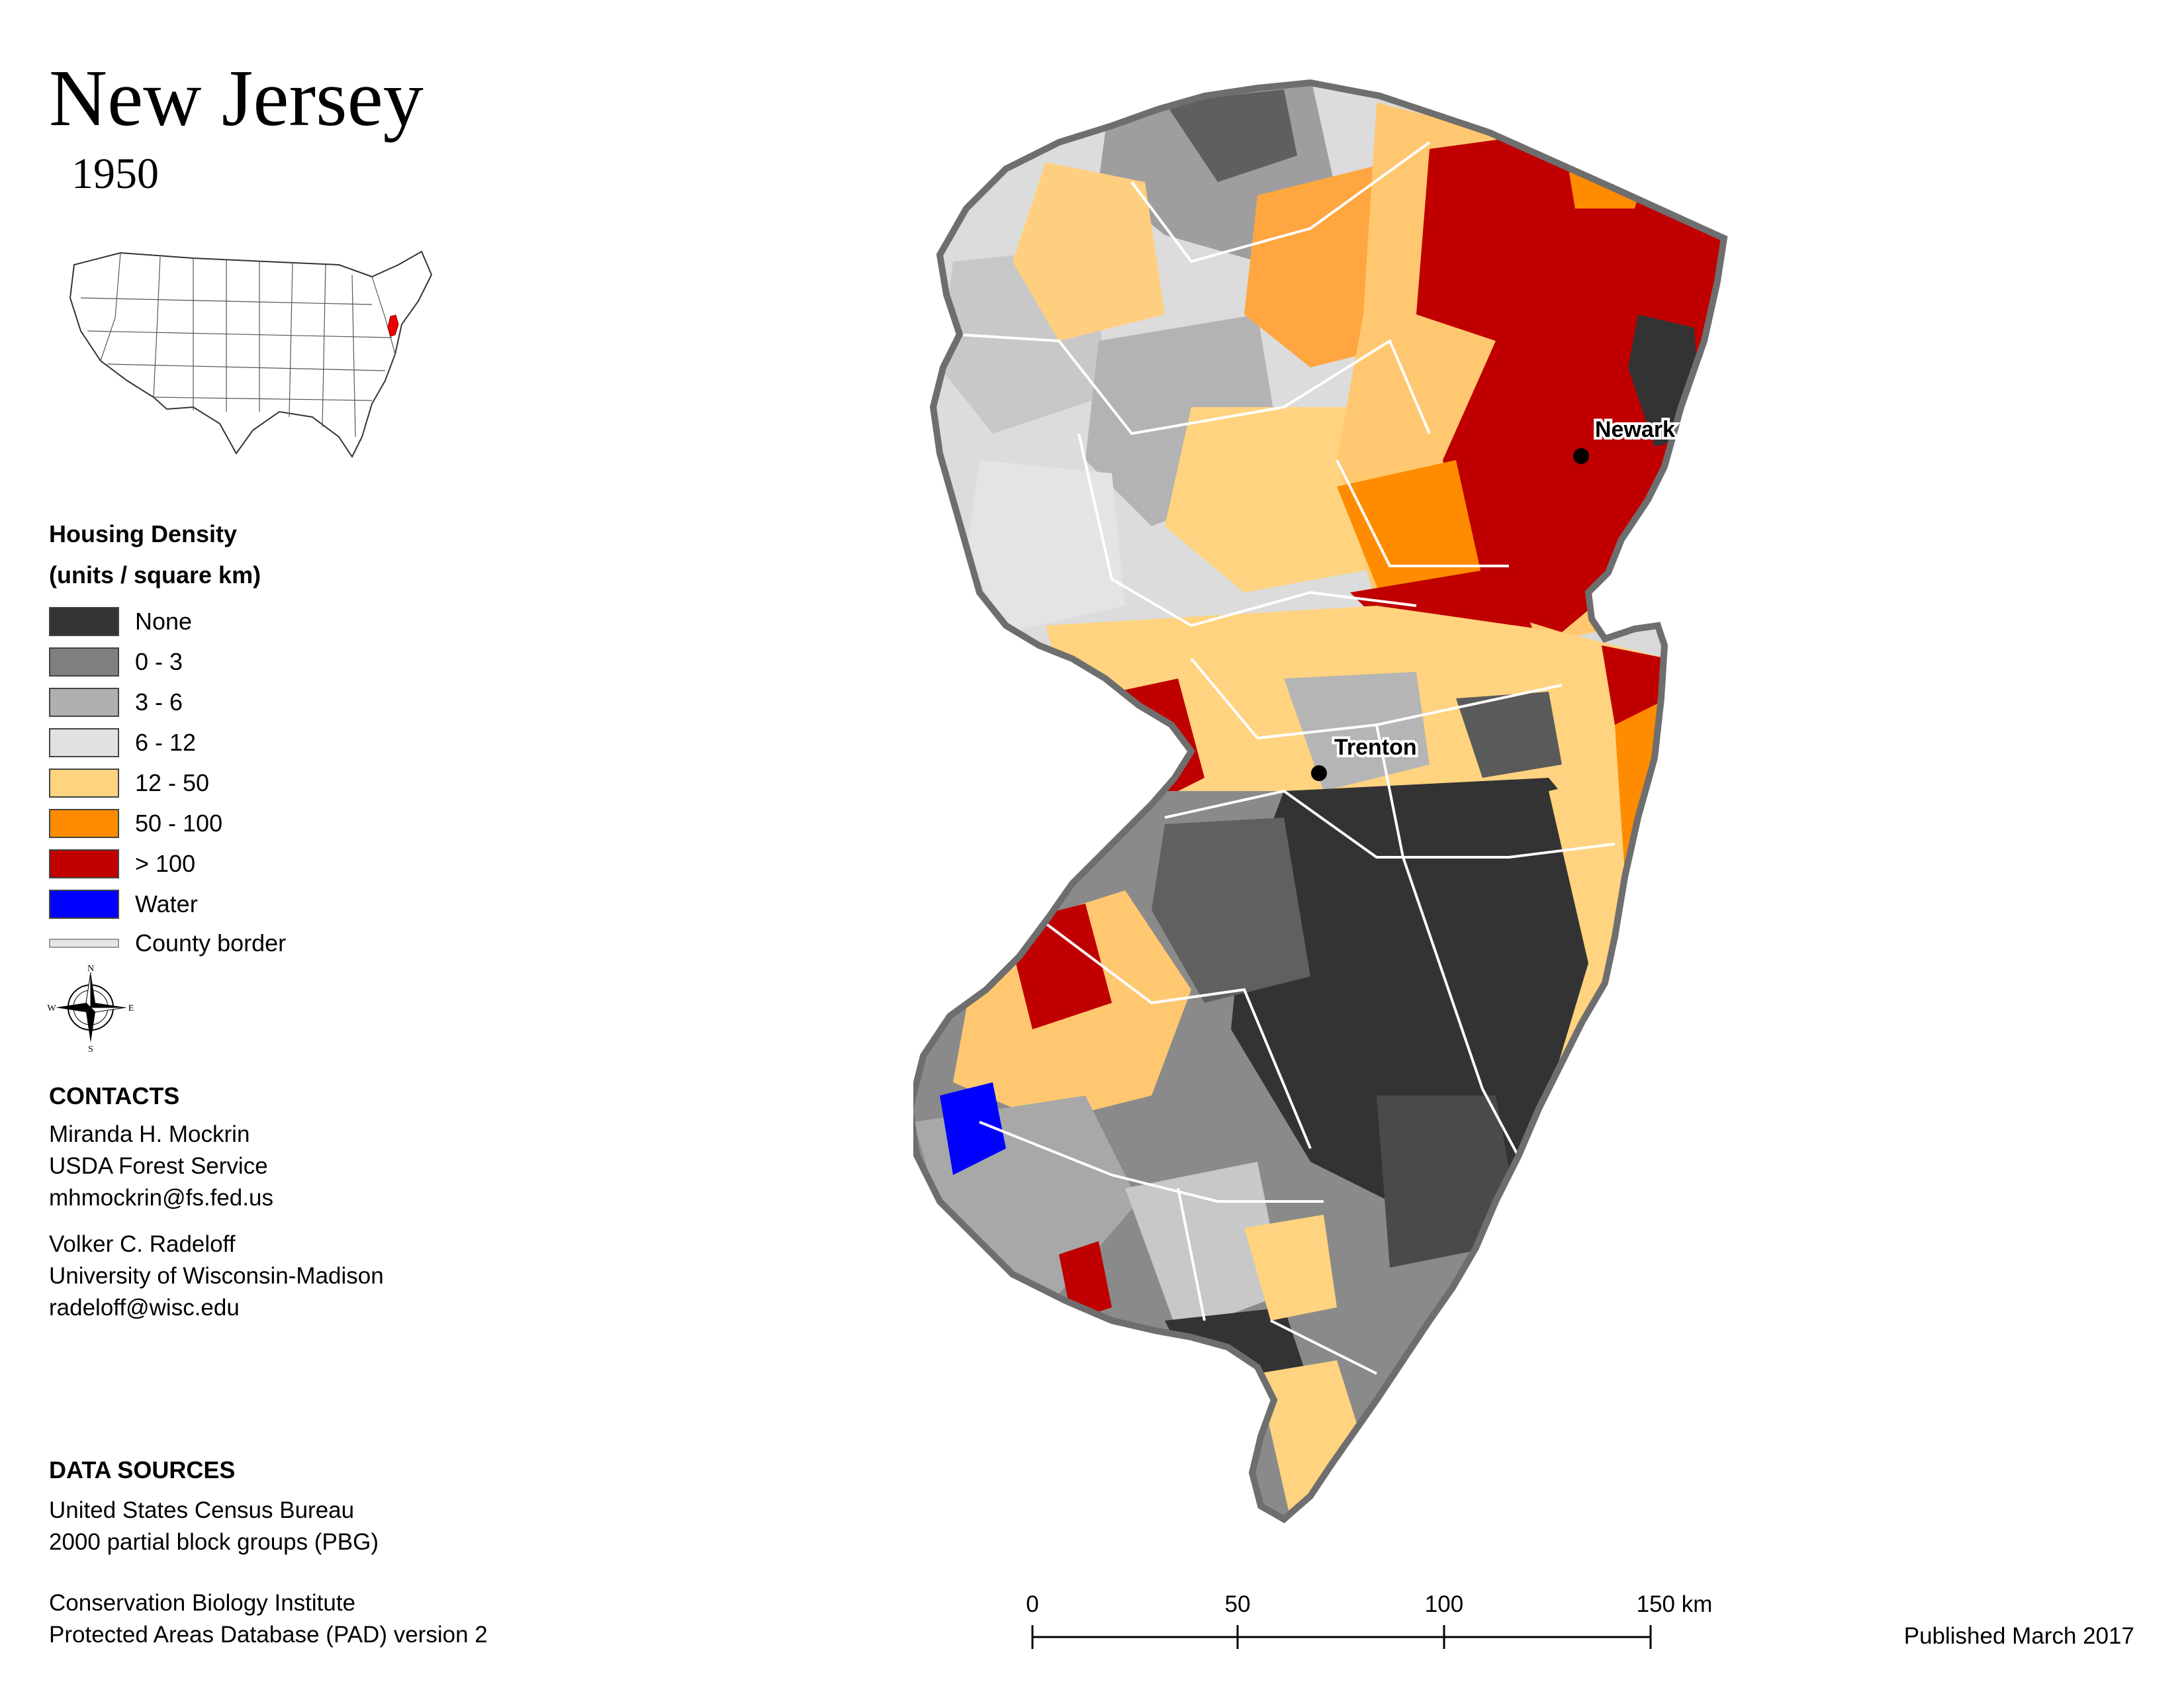 This screenshot has width=2184, height=1688. I want to click on scale-tick-label: 0, so click(1032, 1604).